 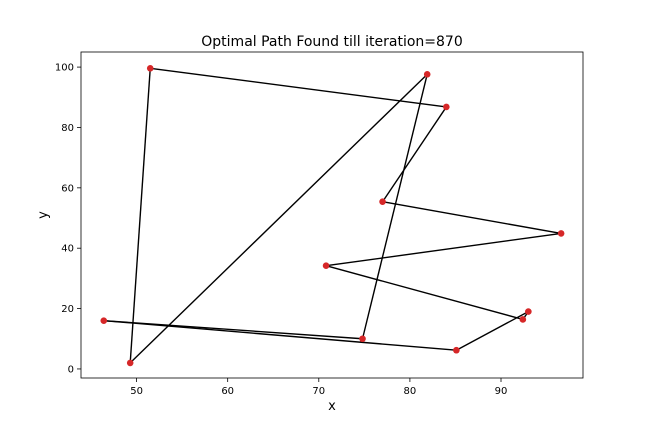 What do you see at coordinates (68, 219) in the screenshot?
I see `y-axis: 0 20 40 60 80 100` at bounding box center [68, 219].